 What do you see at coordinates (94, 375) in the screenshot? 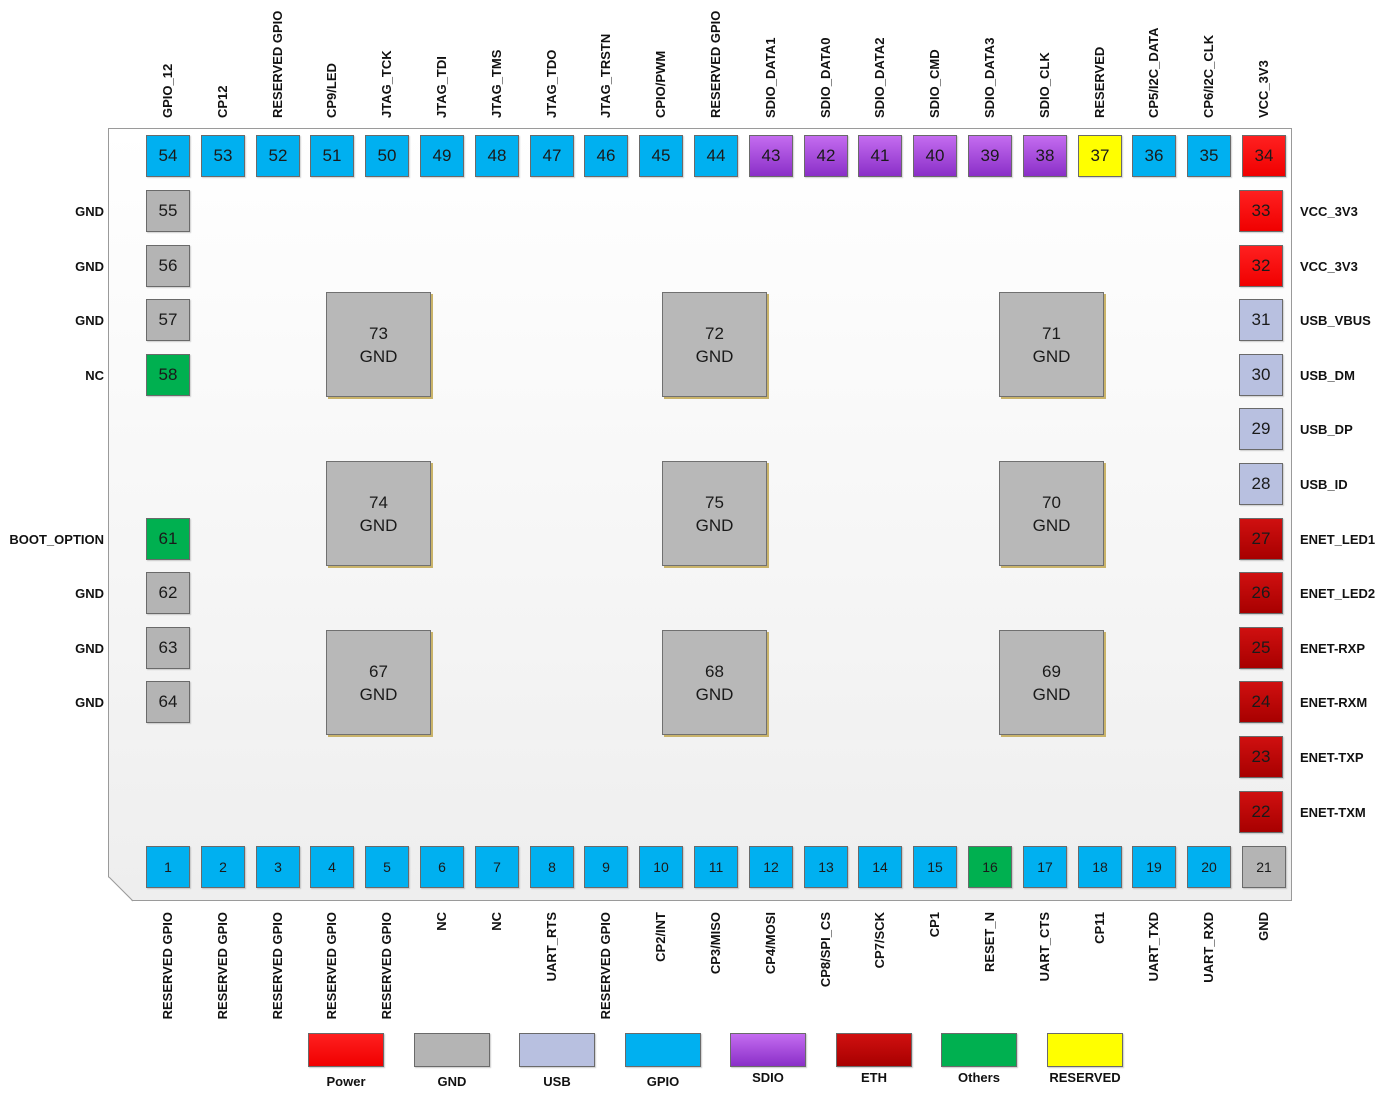
I see `pin-label-58: NC` at bounding box center [94, 375].